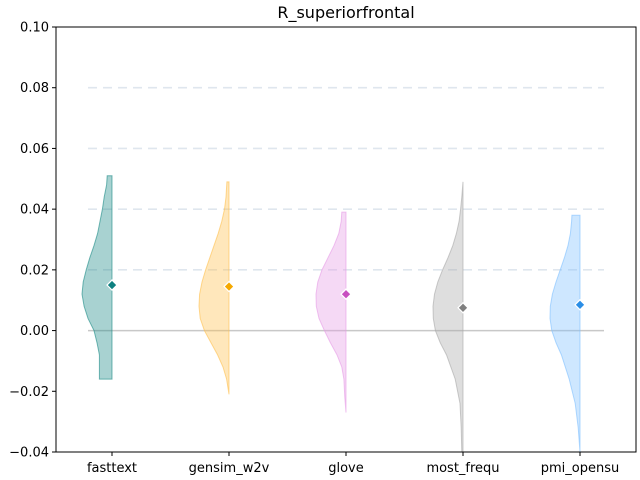 Image resolution: width=640 pixels, height=480 pixels. What do you see at coordinates (448, 317) in the screenshot?
I see `violin-most_frequ` at bounding box center [448, 317].